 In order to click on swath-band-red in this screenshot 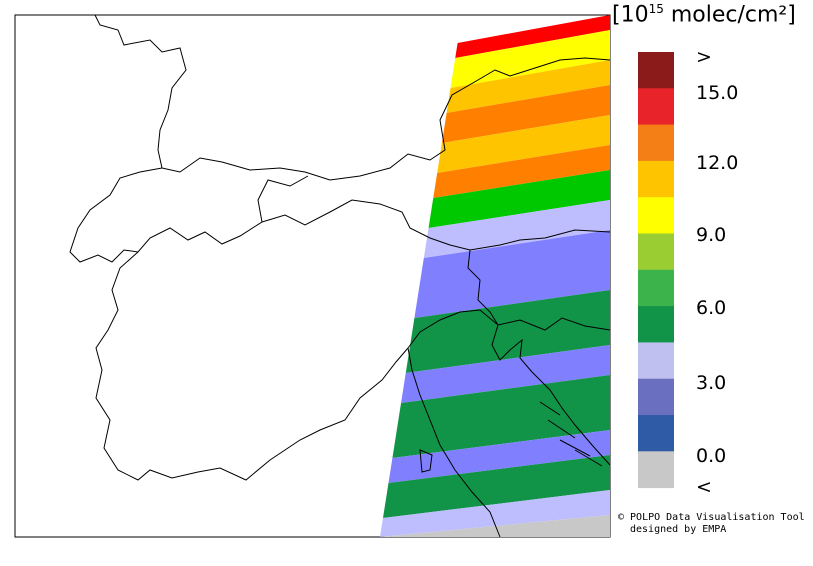, I will do `click(532, 36)`.